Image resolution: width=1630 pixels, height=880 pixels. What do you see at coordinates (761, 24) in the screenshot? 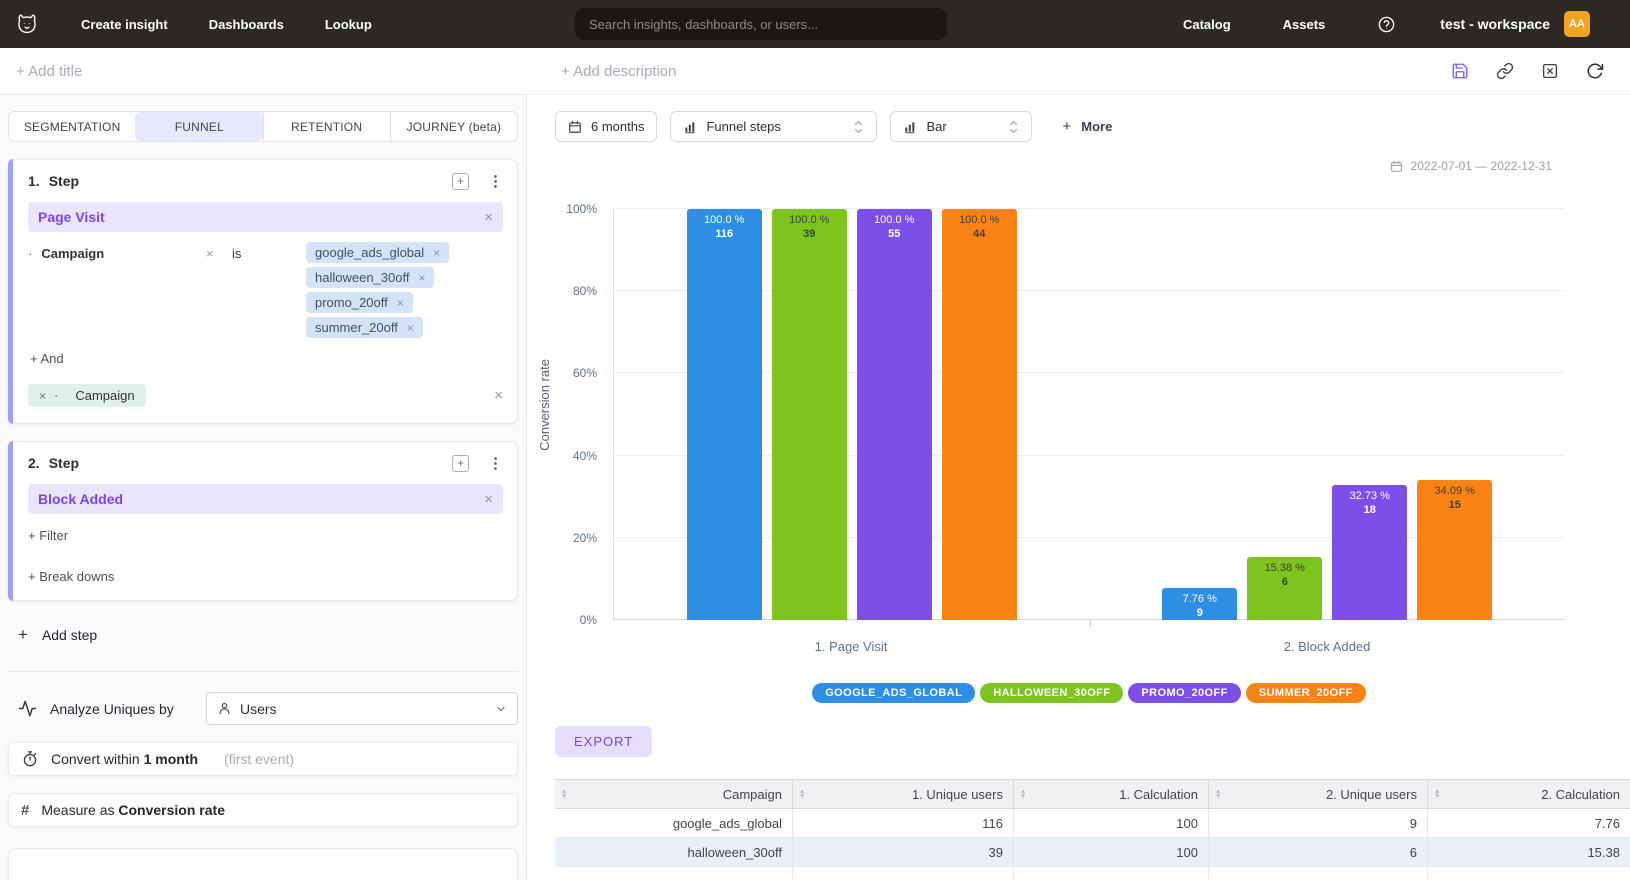
I see `search-input` at bounding box center [761, 24].